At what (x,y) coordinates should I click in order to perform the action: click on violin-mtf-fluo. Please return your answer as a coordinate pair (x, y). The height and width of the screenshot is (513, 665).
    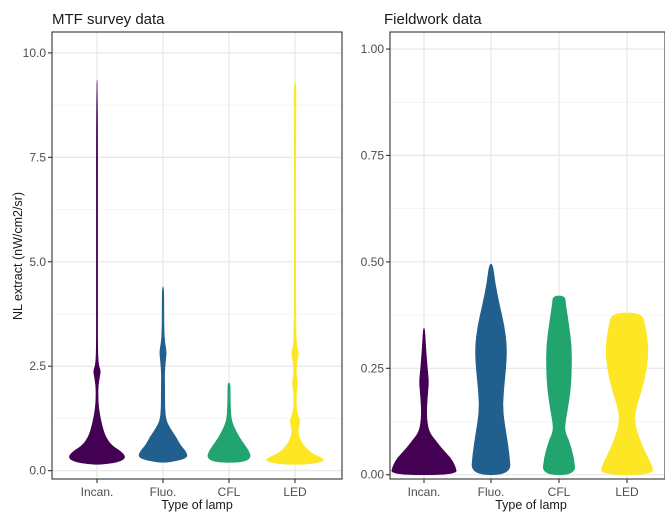
    Looking at the image, I should click on (163, 374).